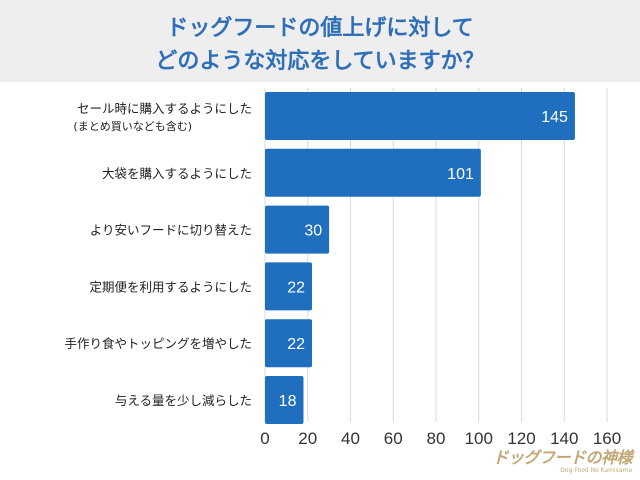  I want to click on x-tick-label: 100, so click(479, 438).